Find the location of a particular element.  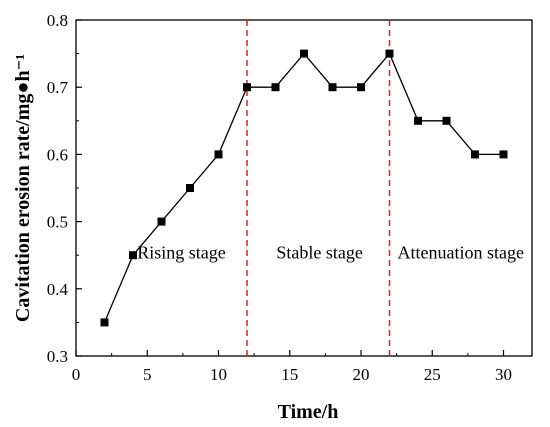

y-tick-label-3: 0.6 is located at coordinates (57, 154).